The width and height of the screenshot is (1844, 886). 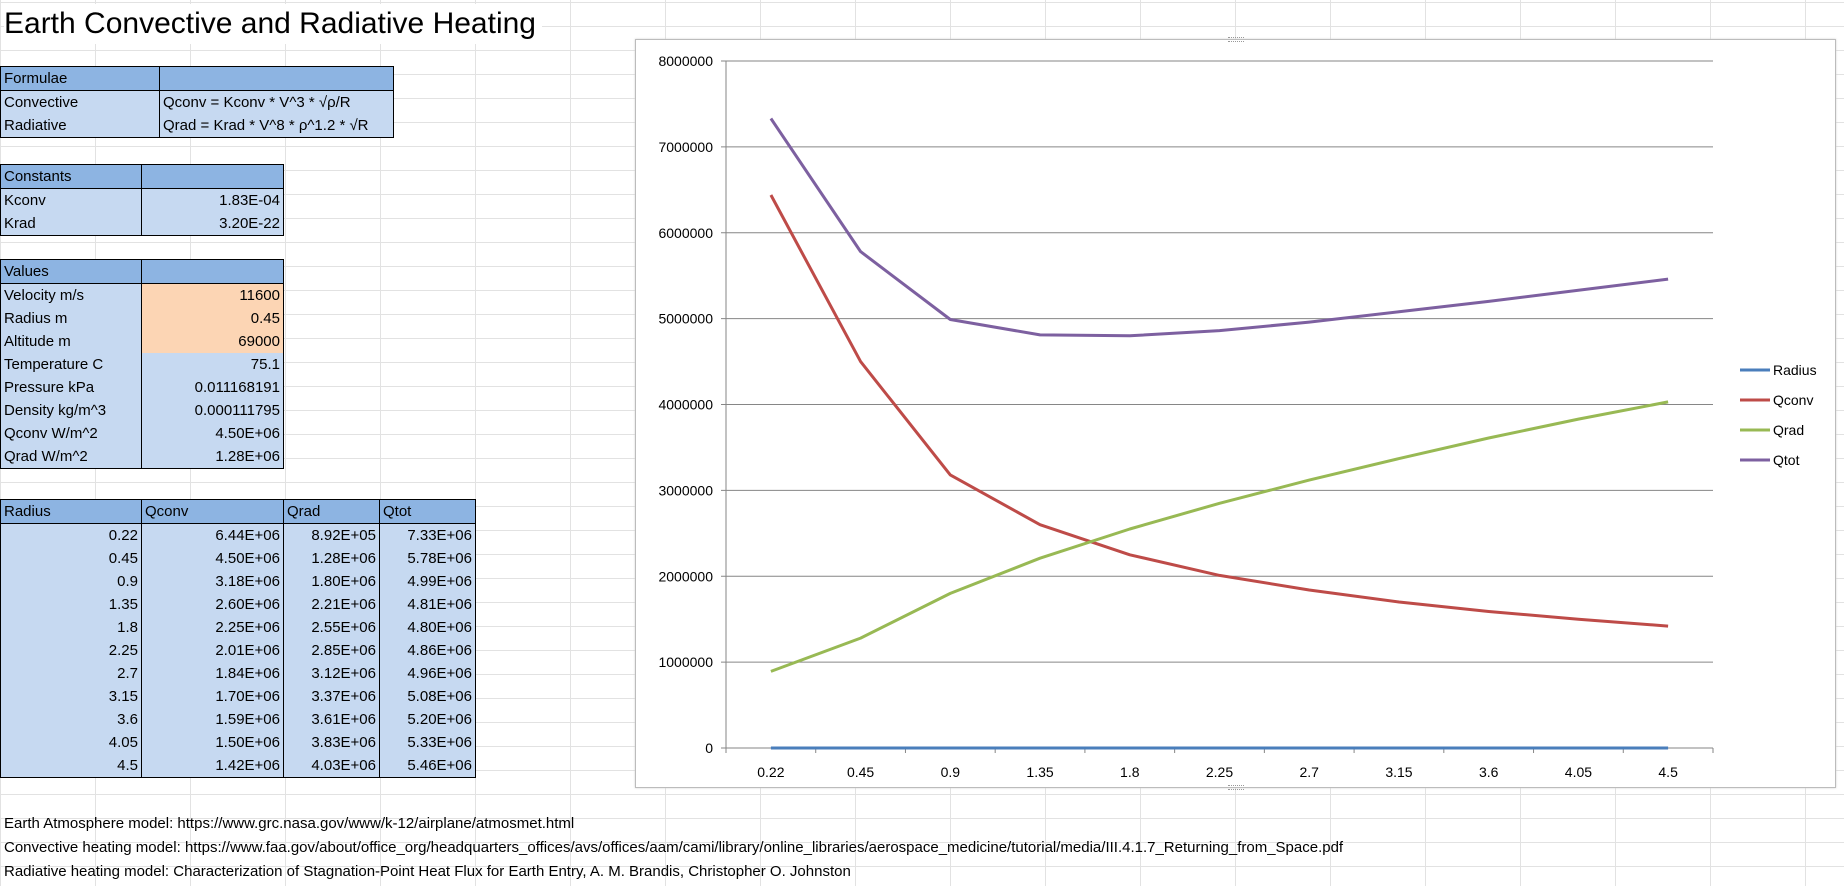 What do you see at coordinates (427, 766) in the screenshot?
I see `cell-qtot: 5.46E+06` at bounding box center [427, 766].